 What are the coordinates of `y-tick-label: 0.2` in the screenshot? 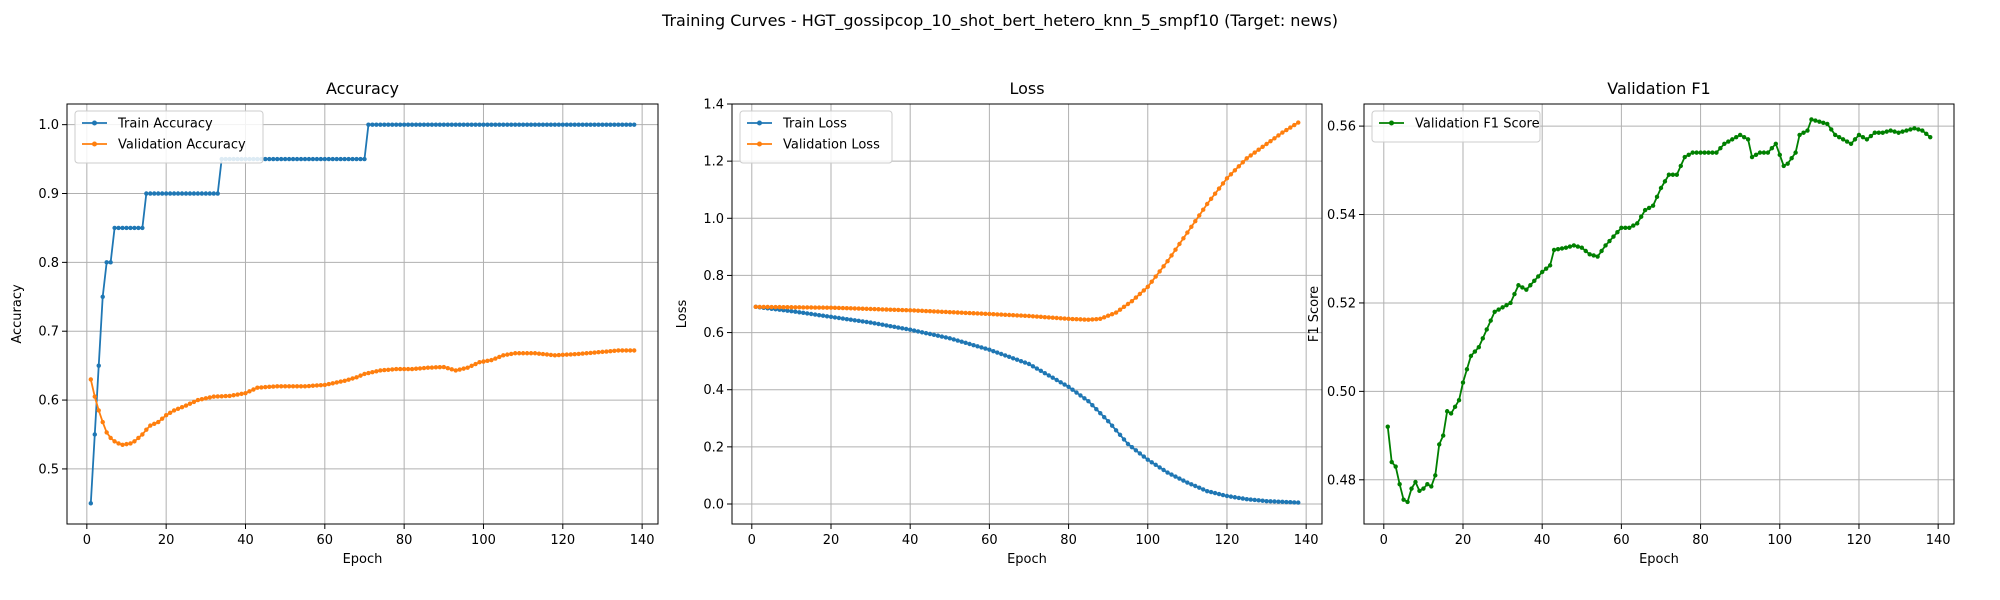 It's located at (713, 447).